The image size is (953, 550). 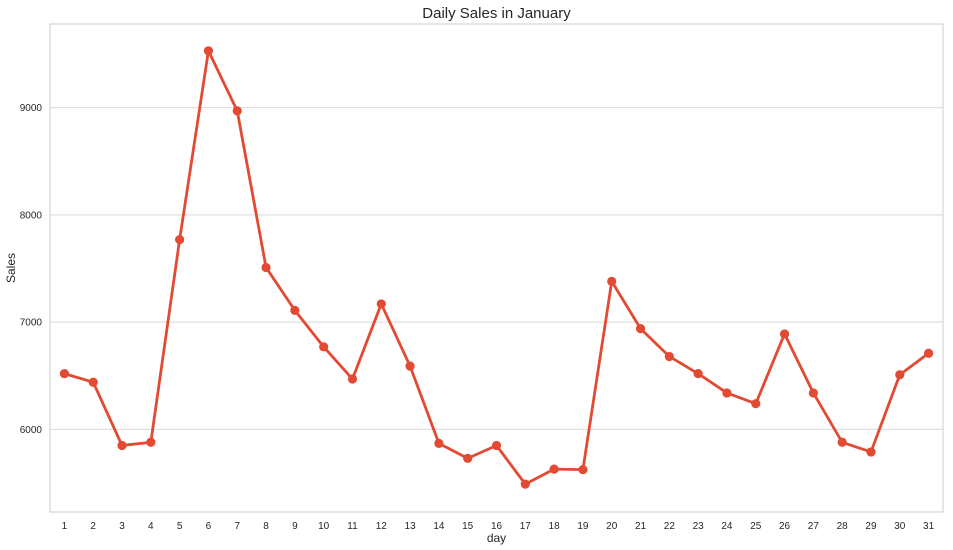 I want to click on x-tick-label: 8, so click(x=266, y=526).